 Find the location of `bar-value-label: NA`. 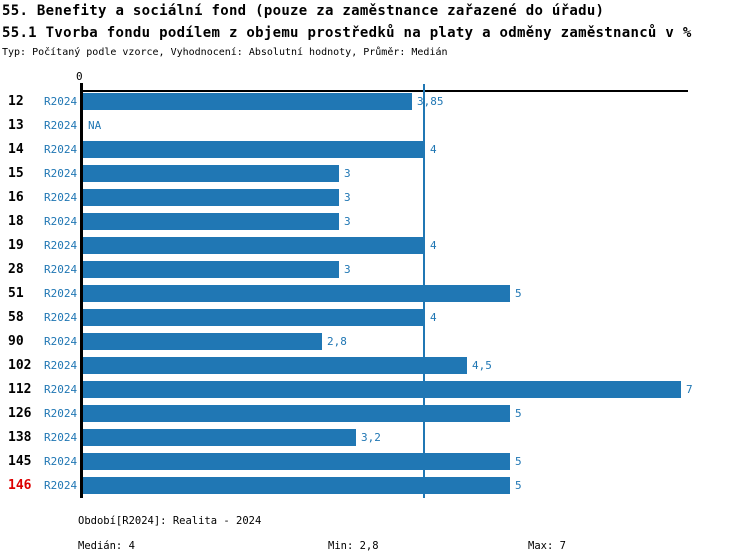

bar-value-label: NA is located at coordinates (95, 125).